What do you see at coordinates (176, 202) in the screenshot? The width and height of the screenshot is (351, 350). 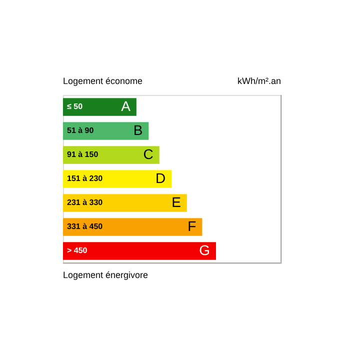 I see `y-tick-label: E` at bounding box center [176, 202].